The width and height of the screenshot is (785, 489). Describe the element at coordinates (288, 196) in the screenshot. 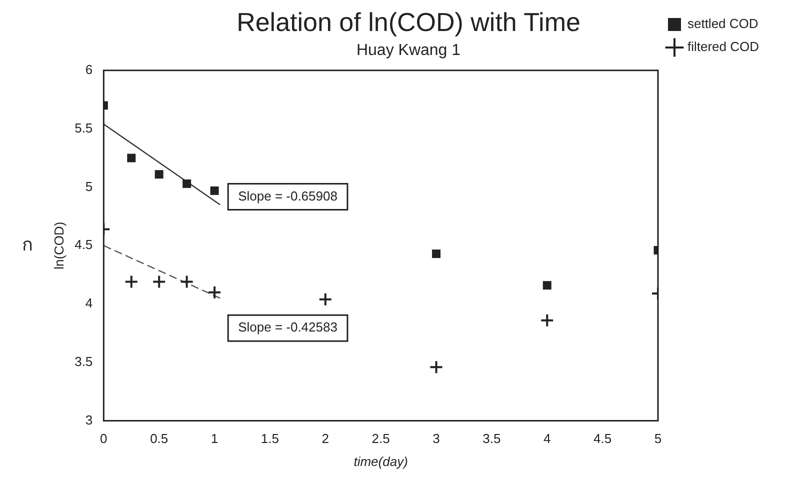

I see `annotation: Slope = -0.65908` at that location.